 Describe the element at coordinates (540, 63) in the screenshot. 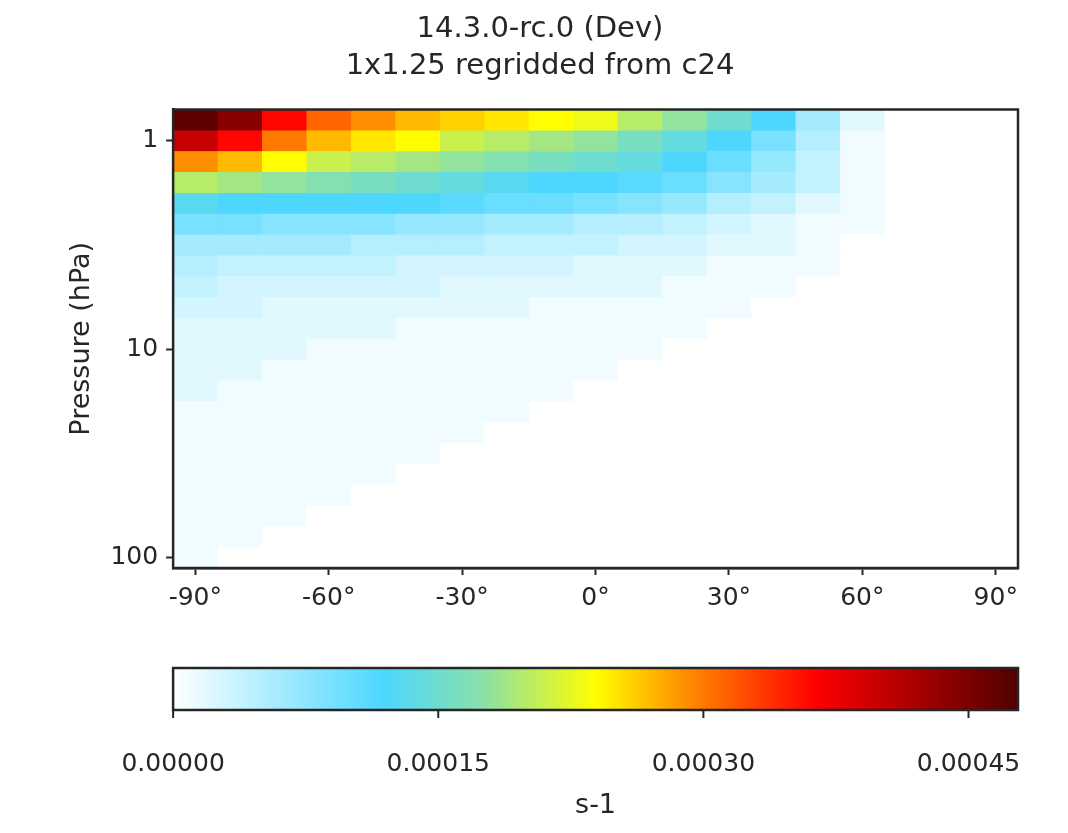

I see `chart-subtitle: 1x1.25 regridded from c24` at that location.